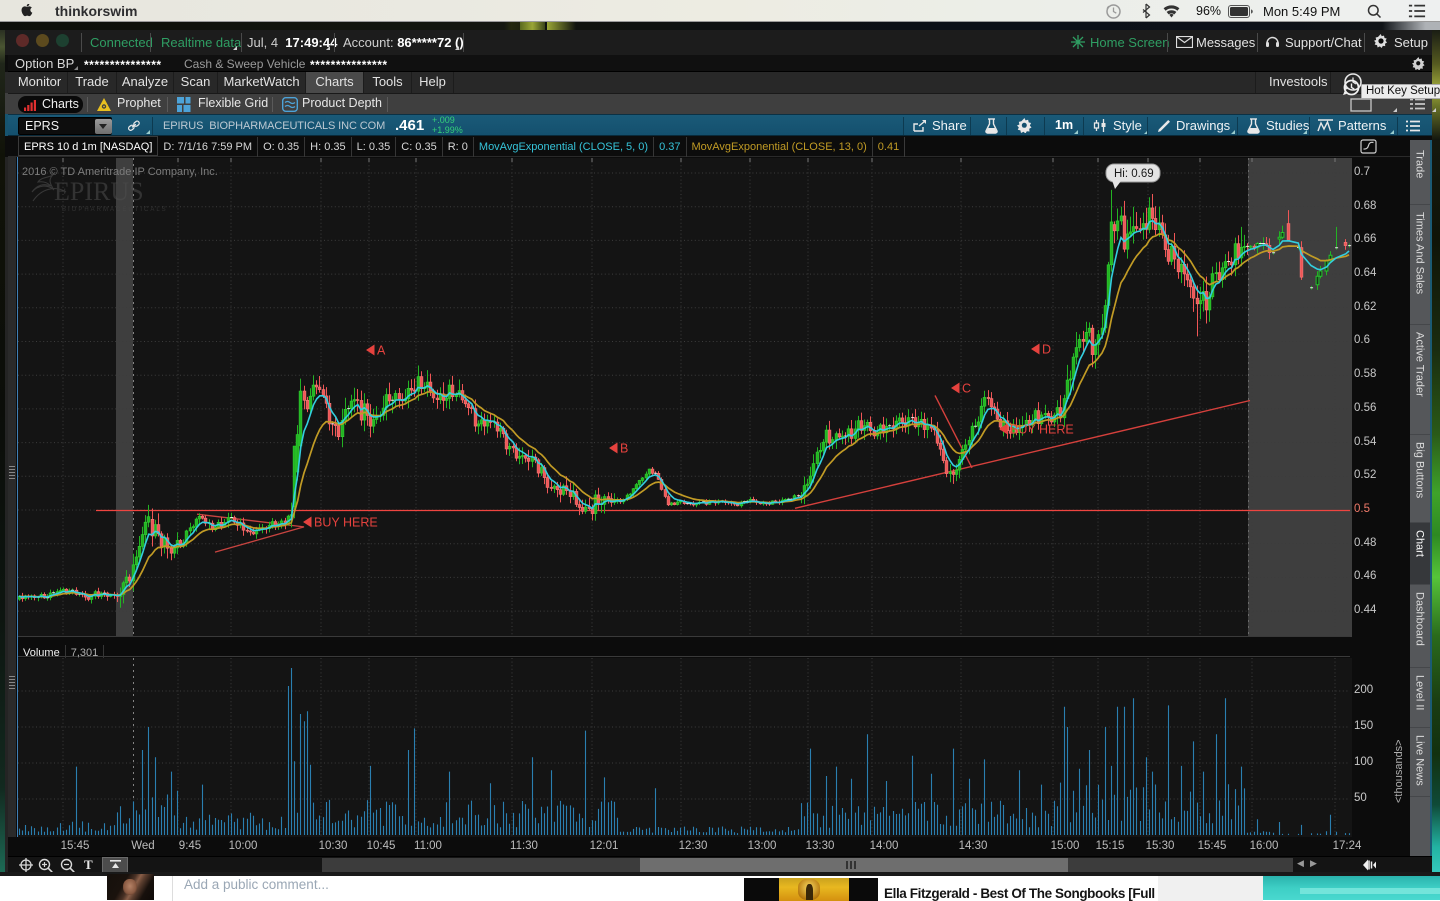 The height and width of the screenshot is (901, 1440). I want to click on svg-text: B, so click(624, 449).